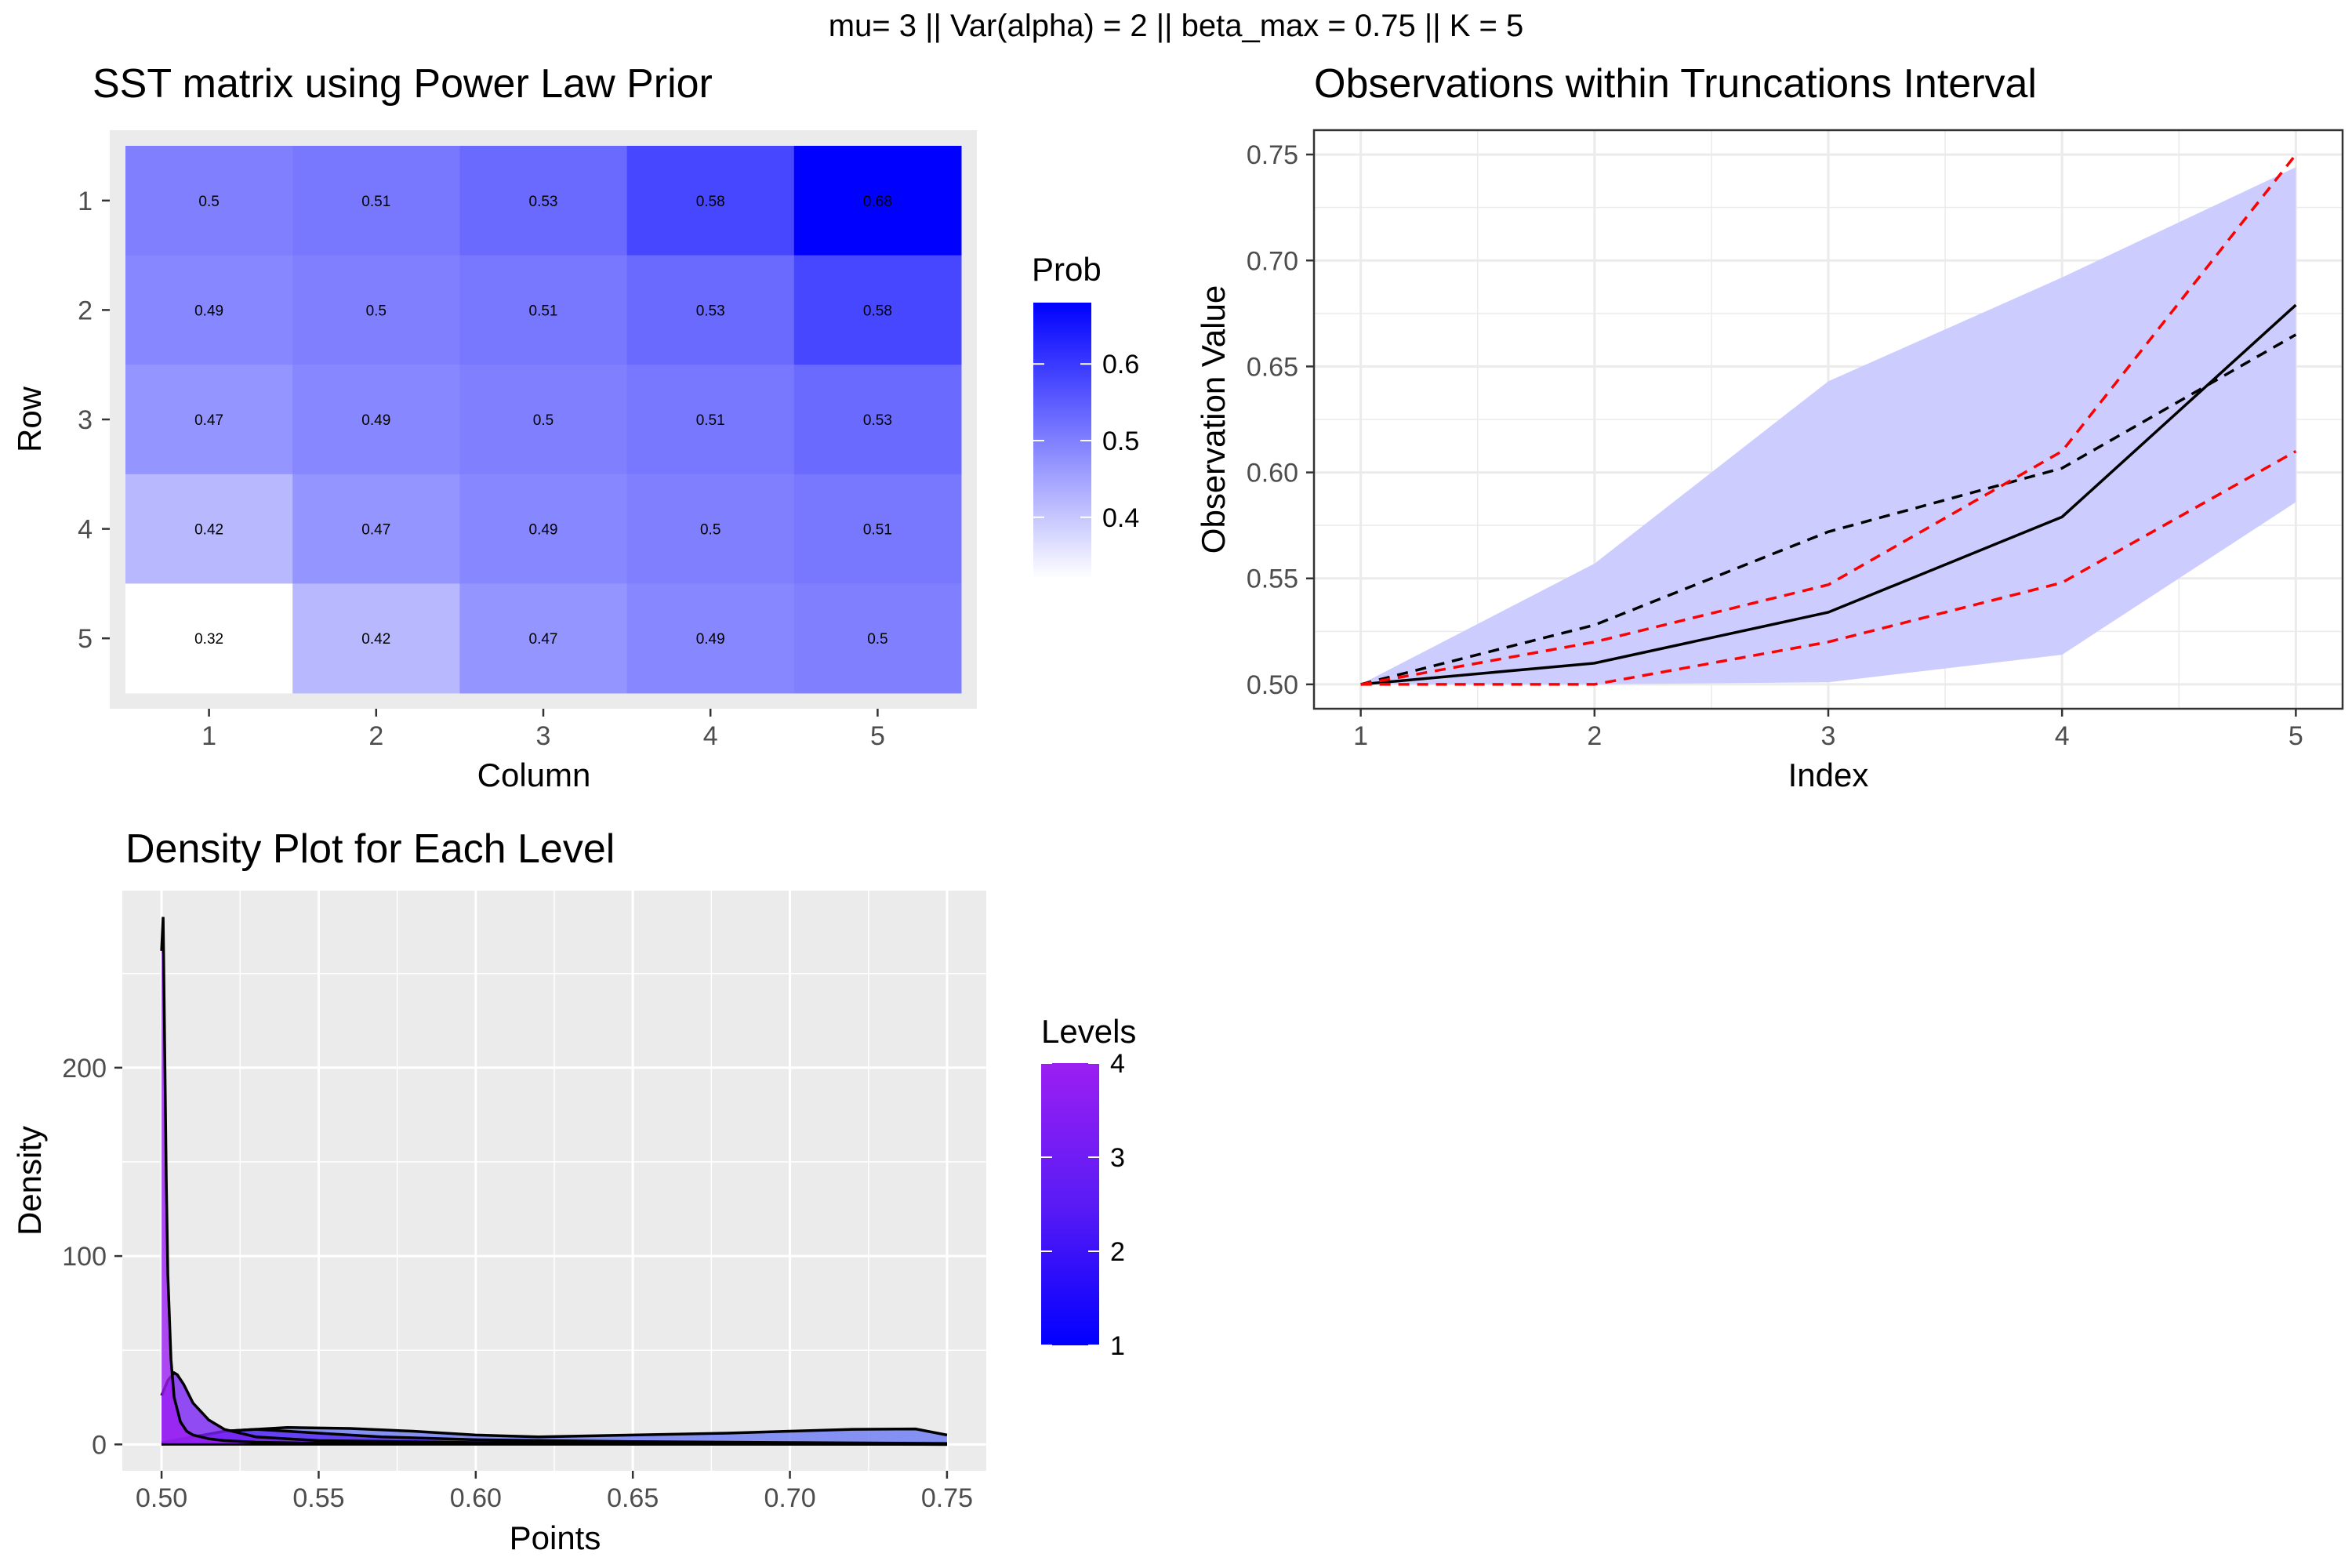  I want to click on heatmap-cell-label: 0.47, so click(543, 639).